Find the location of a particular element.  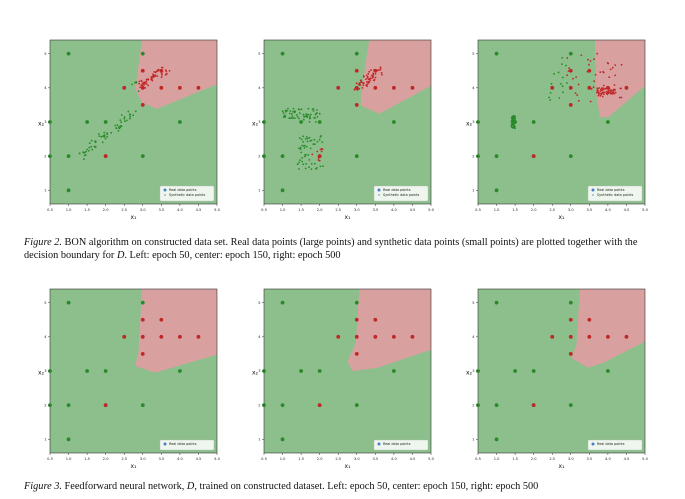

x-tick-label: 3.0 is located at coordinates (143, 459).